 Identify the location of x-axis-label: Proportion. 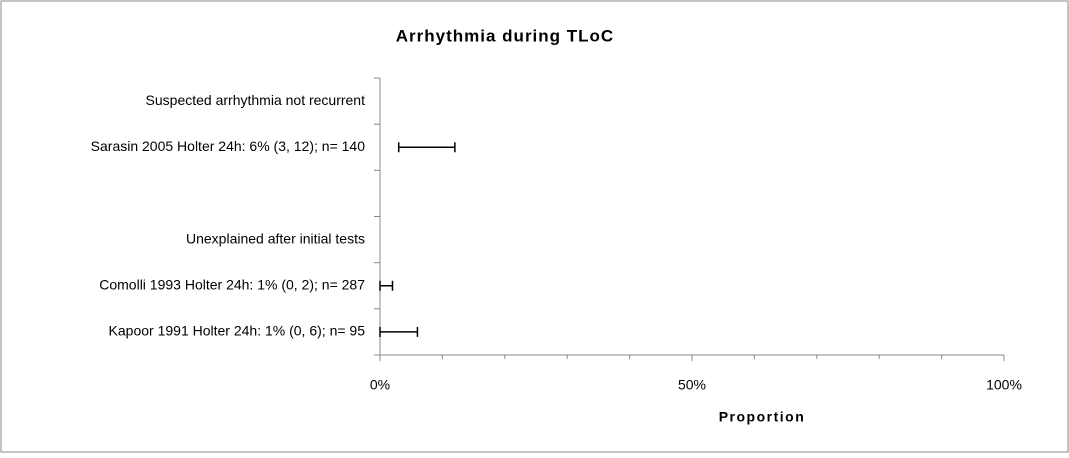
(762, 417).